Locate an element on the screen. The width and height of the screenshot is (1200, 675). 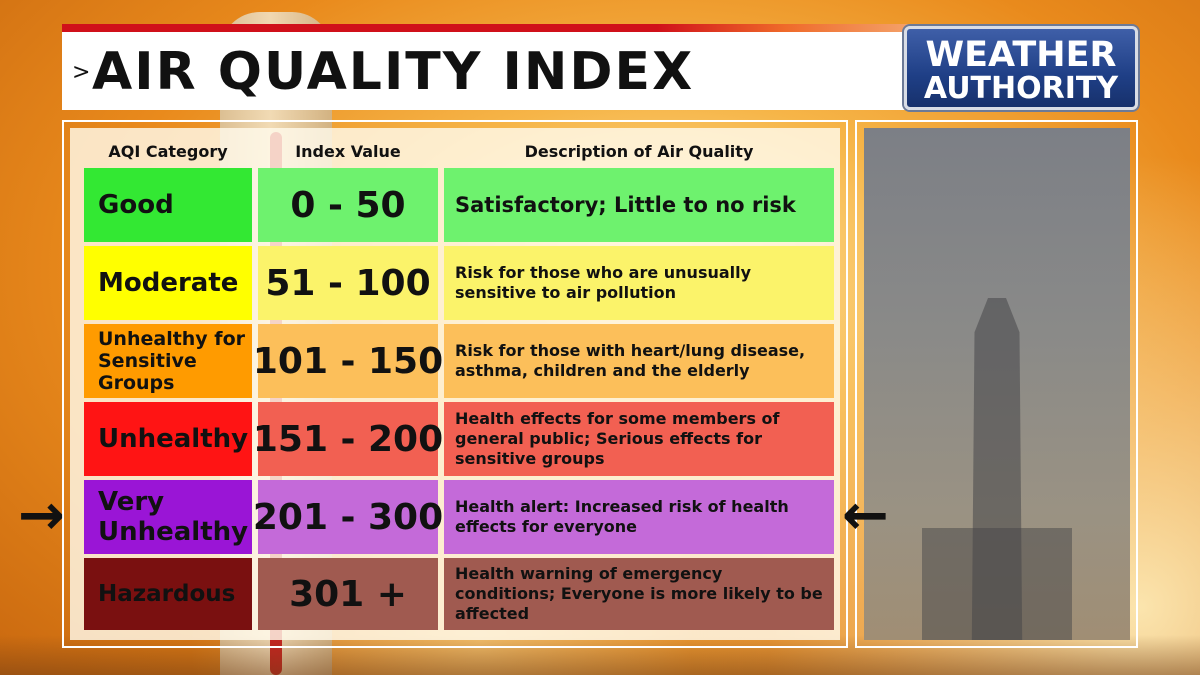
chevron-right-icon: > is located at coordinates (81, 72).